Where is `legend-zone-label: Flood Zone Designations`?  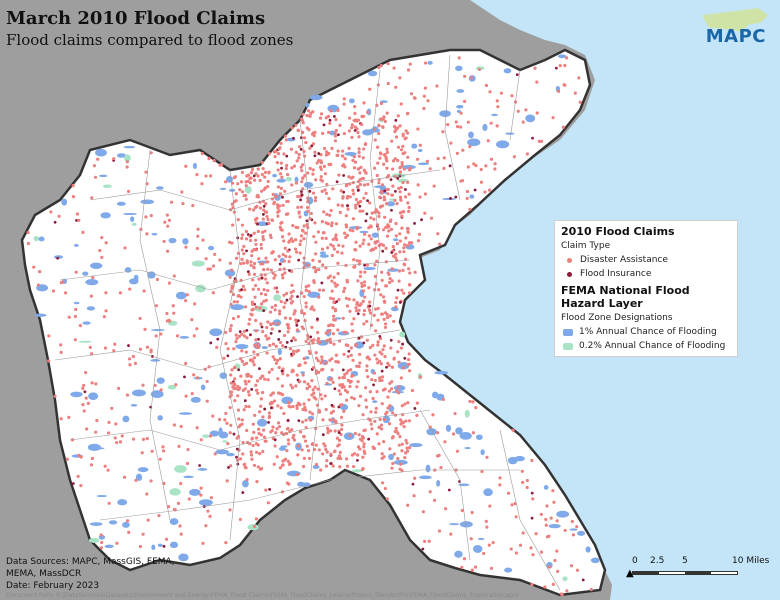
legend-zone-label: Flood Zone Designations is located at coordinates (617, 318).